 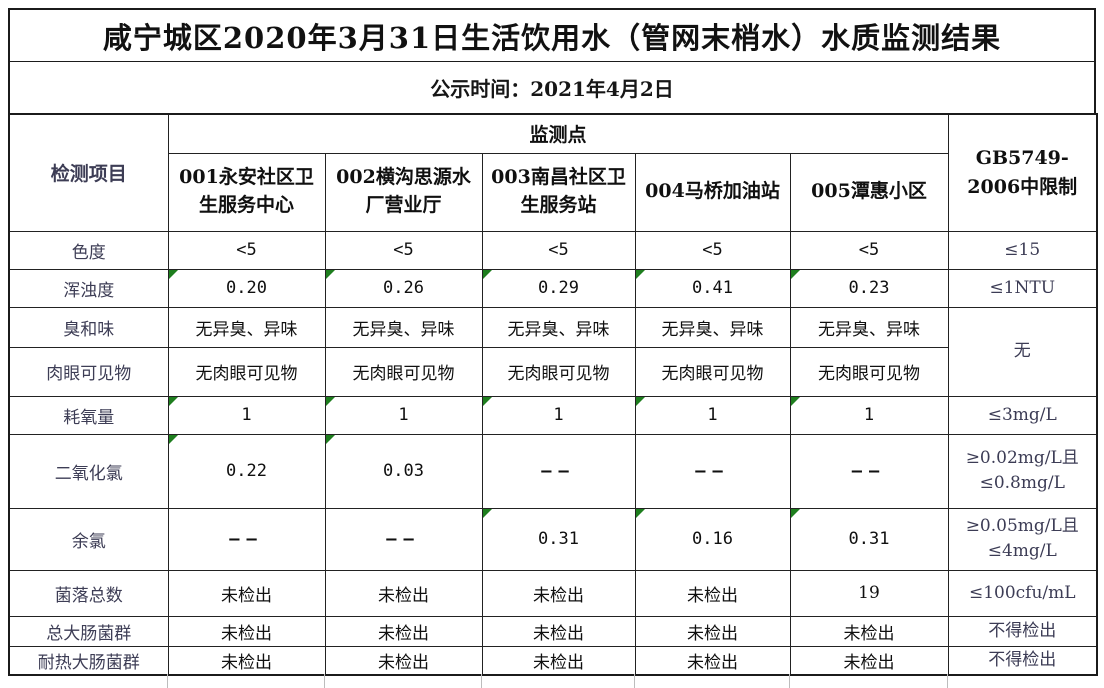 I want to click on data-cell: 0.26, so click(x=403, y=288).